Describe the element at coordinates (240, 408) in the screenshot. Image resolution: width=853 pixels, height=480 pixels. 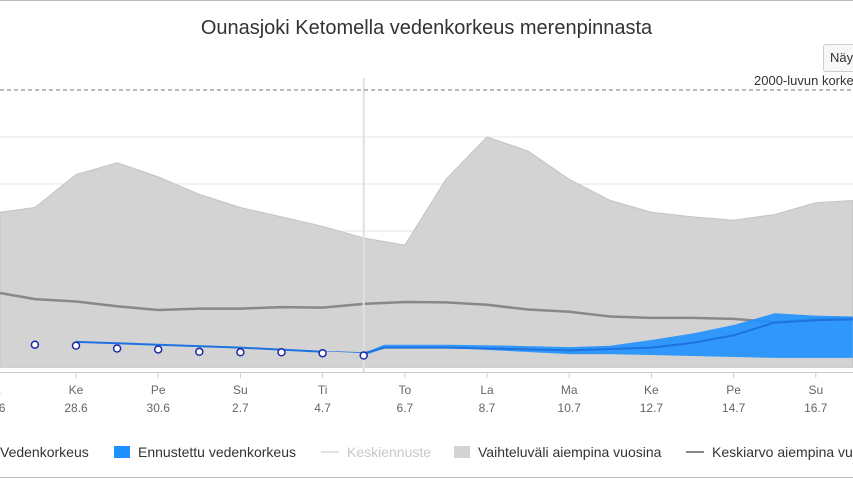
I see `x-tick-date-label: 2.7` at that location.